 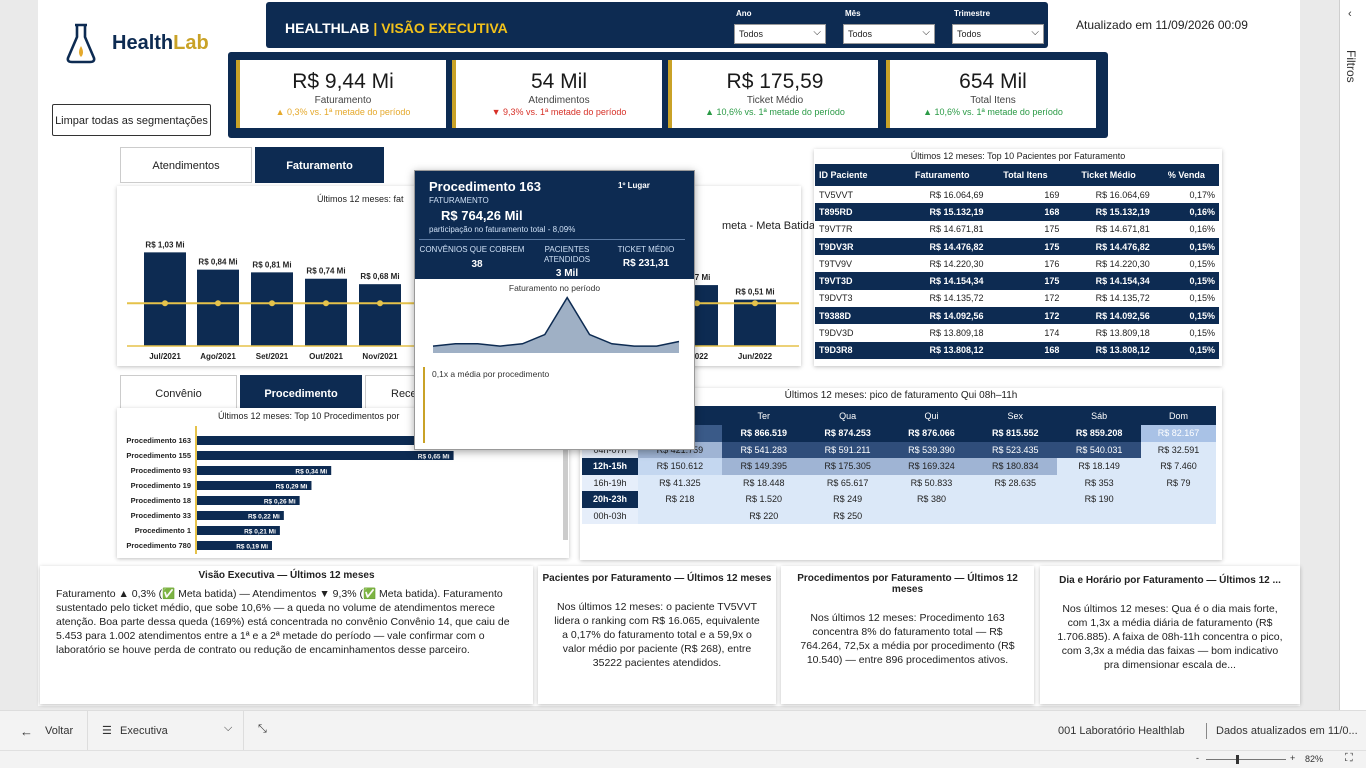 I want to click on table-header-cell: Total Itens, so click(x=1025, y=175).